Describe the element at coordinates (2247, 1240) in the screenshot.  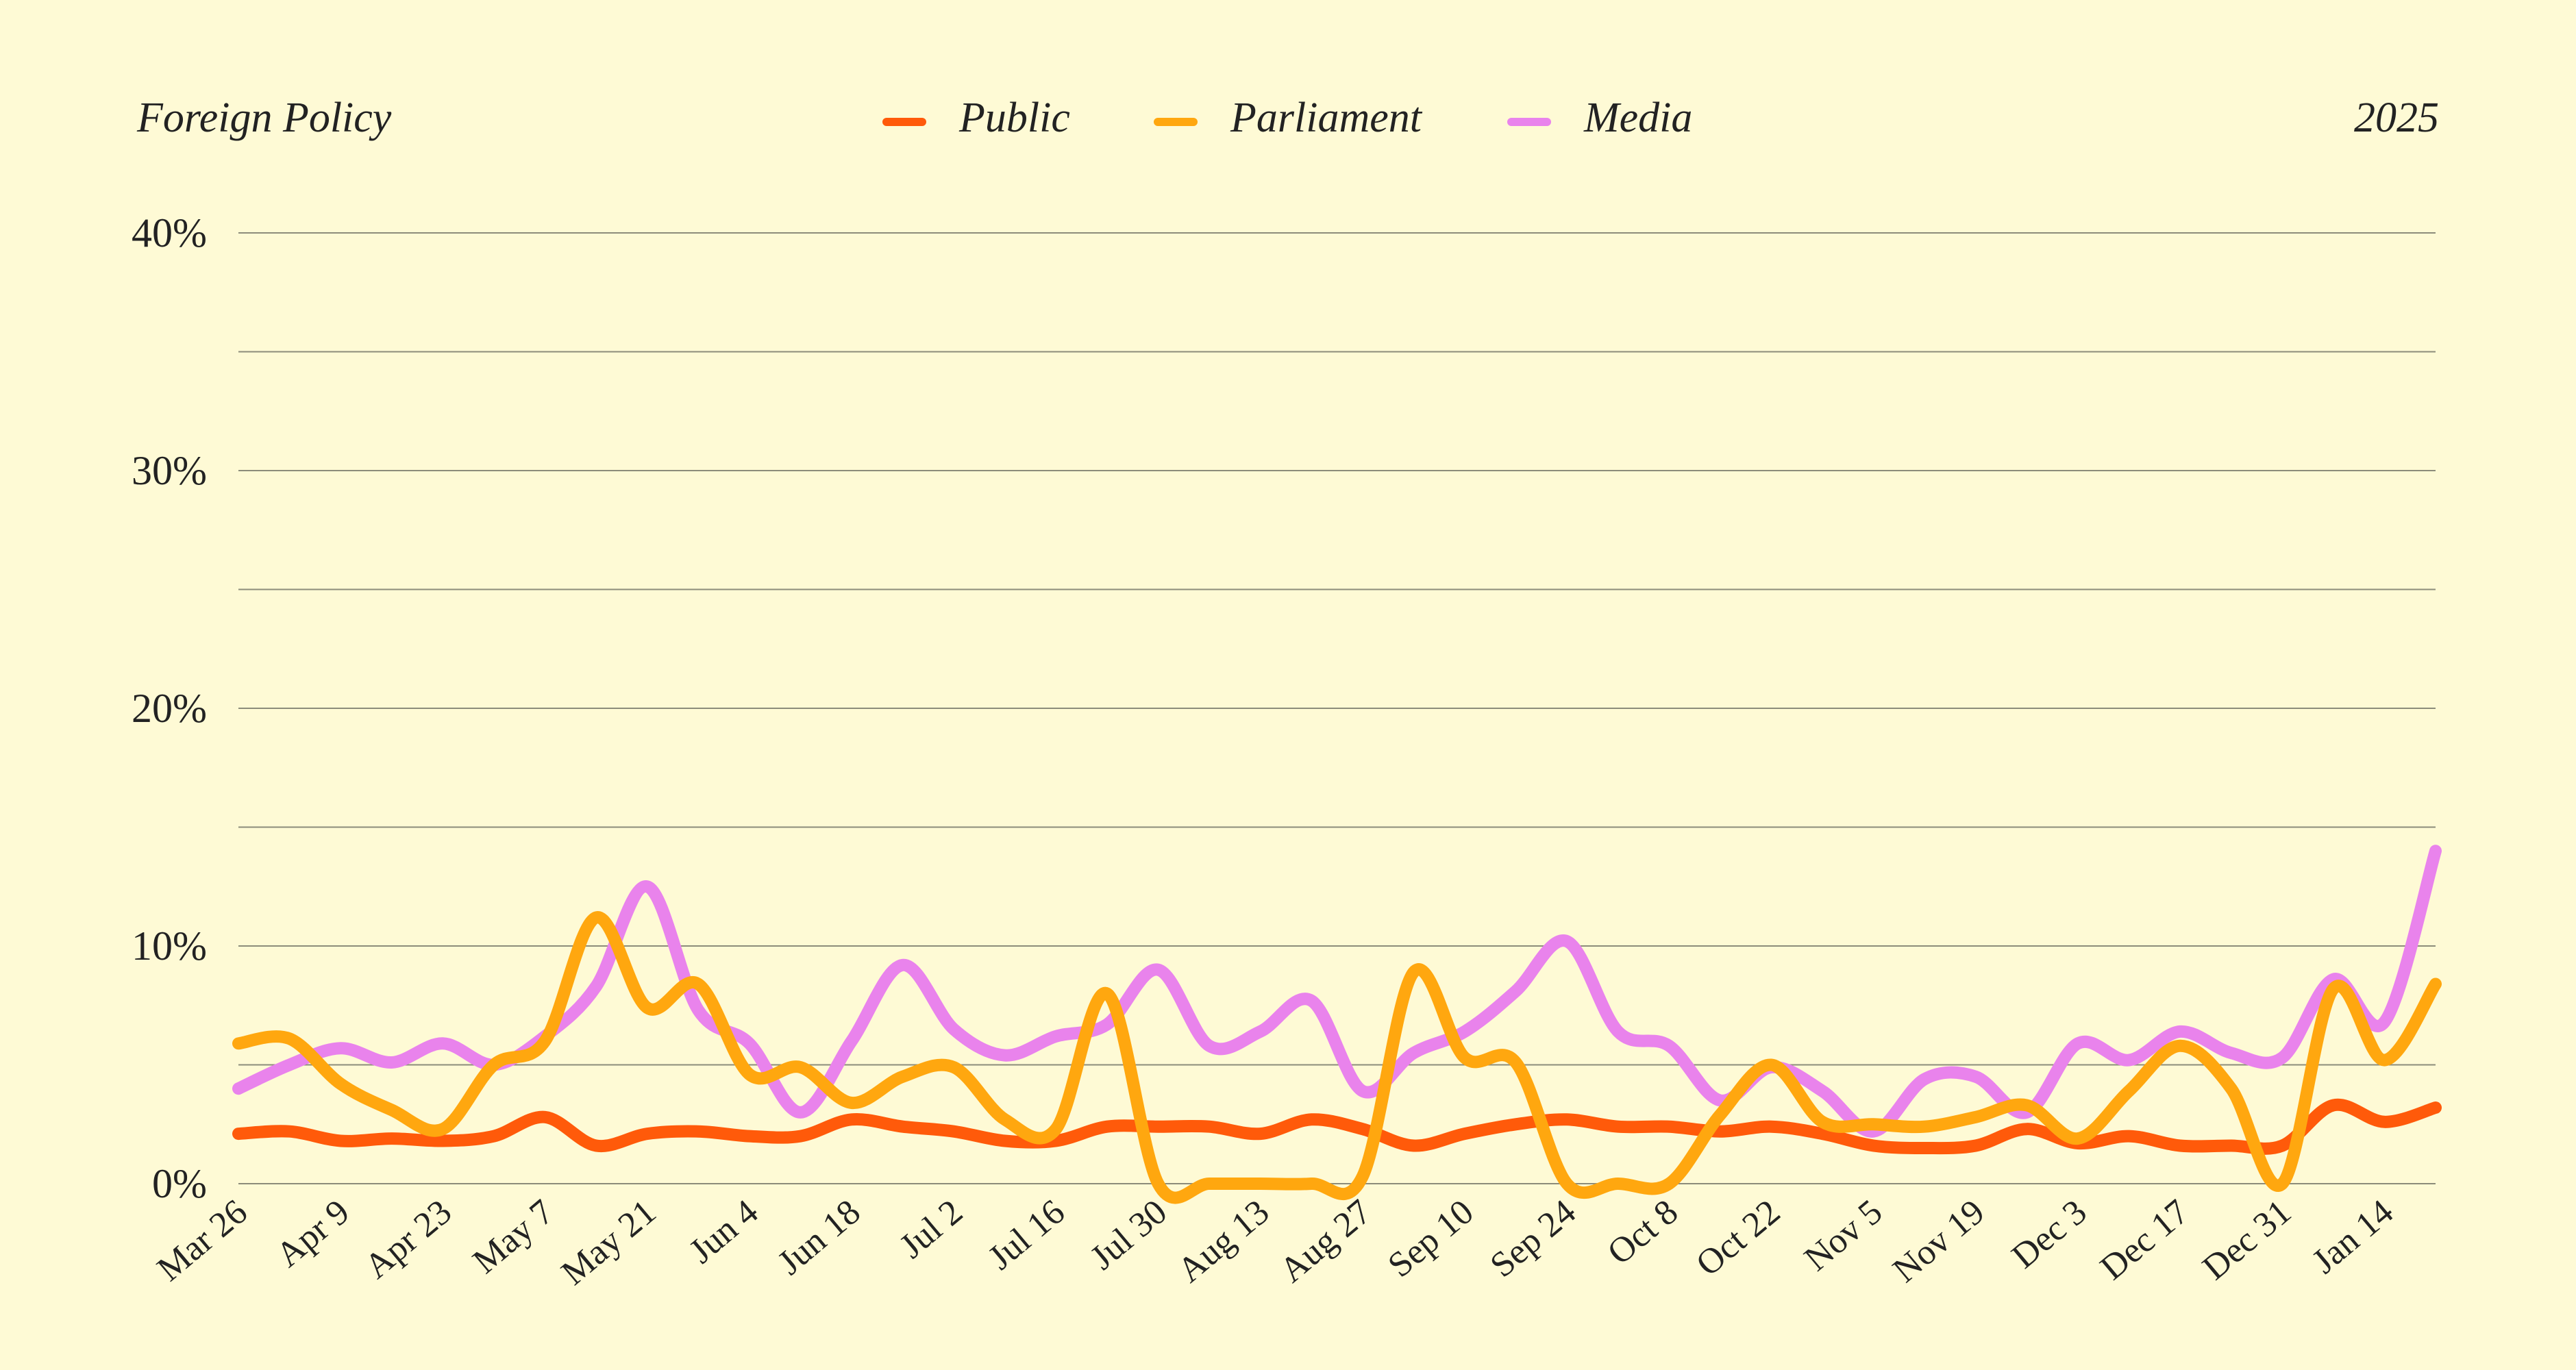
I see `x-tick-label: Dec 31` at that location.